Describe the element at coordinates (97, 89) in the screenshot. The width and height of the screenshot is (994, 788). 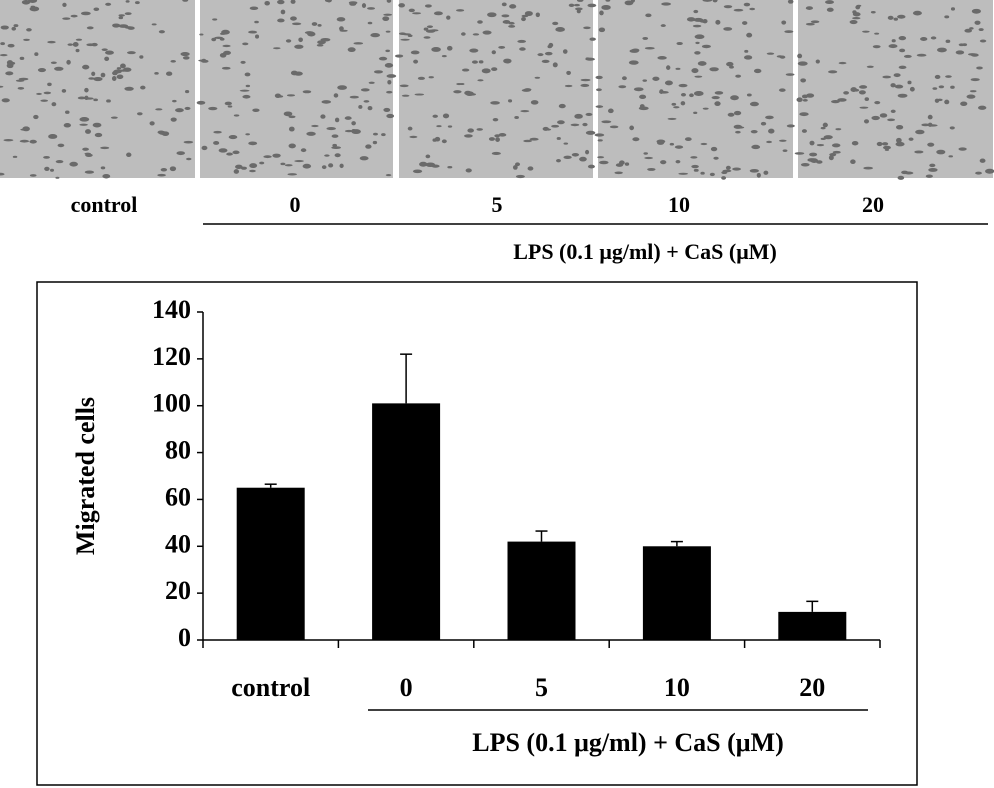
I see `micrograph` at that location.